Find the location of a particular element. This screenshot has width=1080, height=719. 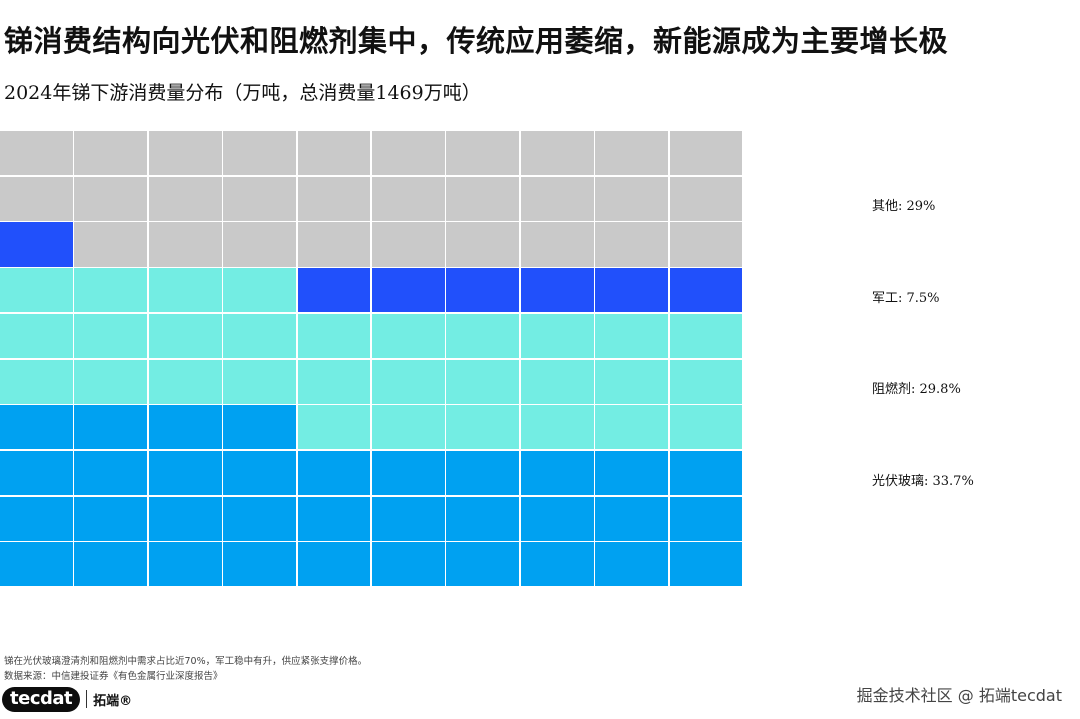

chart-title: 锑消费结构向光伏和阻燃剂集中，传统应用萎缩，新能源成为主要增长极 is located at coordinates (476, 41).